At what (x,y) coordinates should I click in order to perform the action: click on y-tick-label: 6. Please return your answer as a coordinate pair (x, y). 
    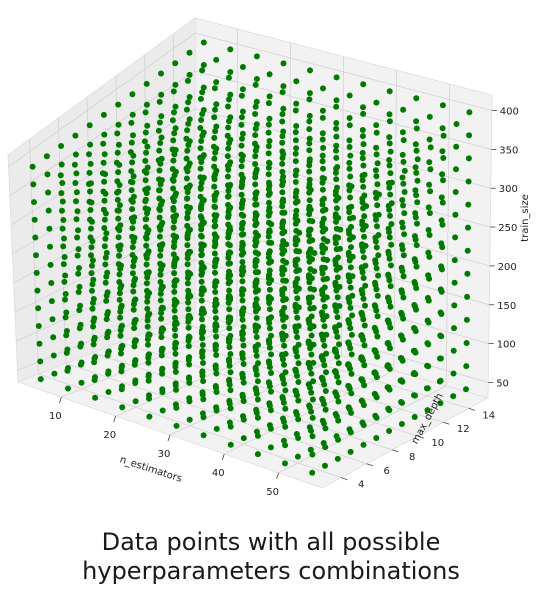
    Looking at the image, I should click on (387, 471).